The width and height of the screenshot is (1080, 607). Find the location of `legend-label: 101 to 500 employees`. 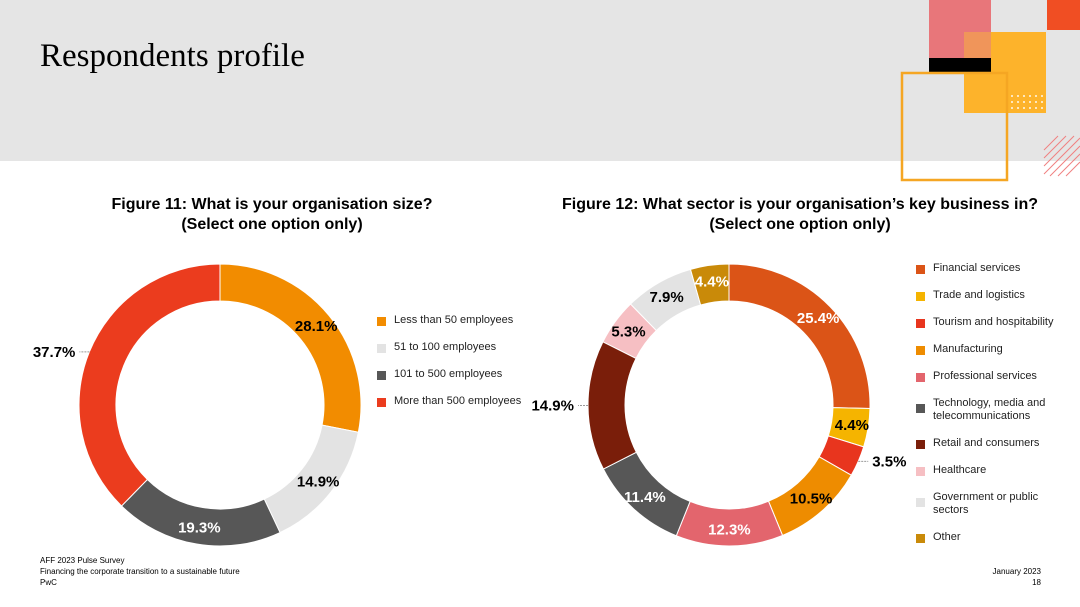

legend-label: 101 to 500 employees is located at coordinates (448, 374).